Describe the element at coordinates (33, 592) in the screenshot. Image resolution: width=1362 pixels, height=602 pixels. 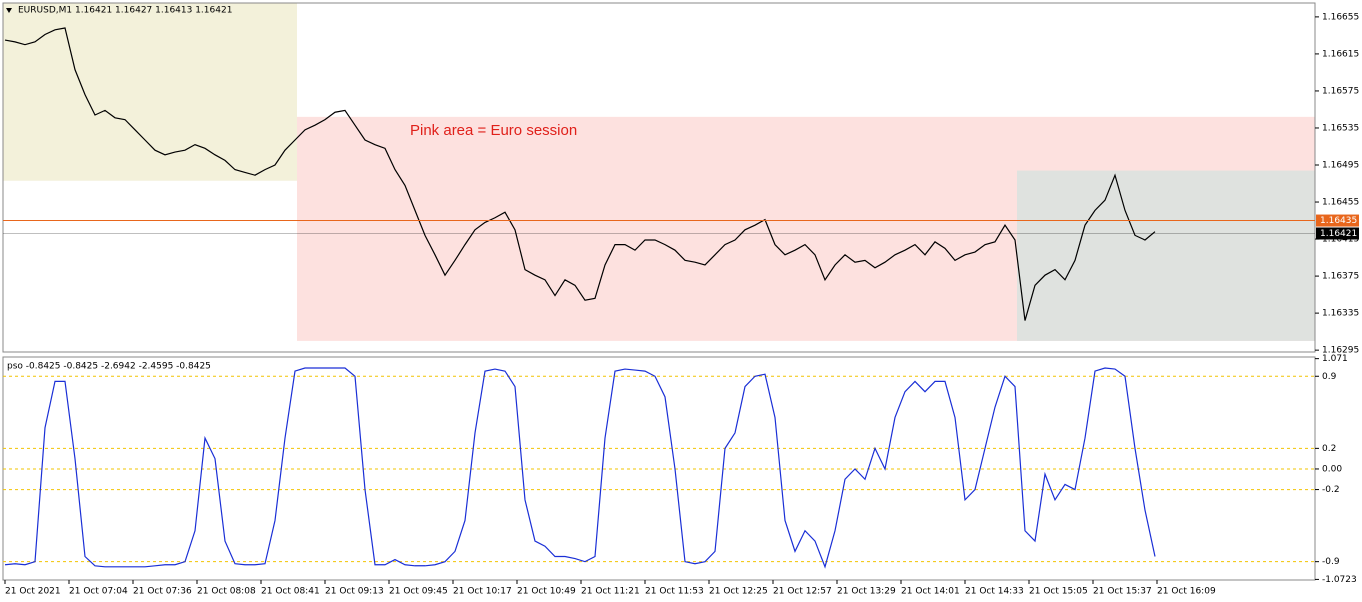
I see `x-tick-label: 21 Oct 2021` at that location.